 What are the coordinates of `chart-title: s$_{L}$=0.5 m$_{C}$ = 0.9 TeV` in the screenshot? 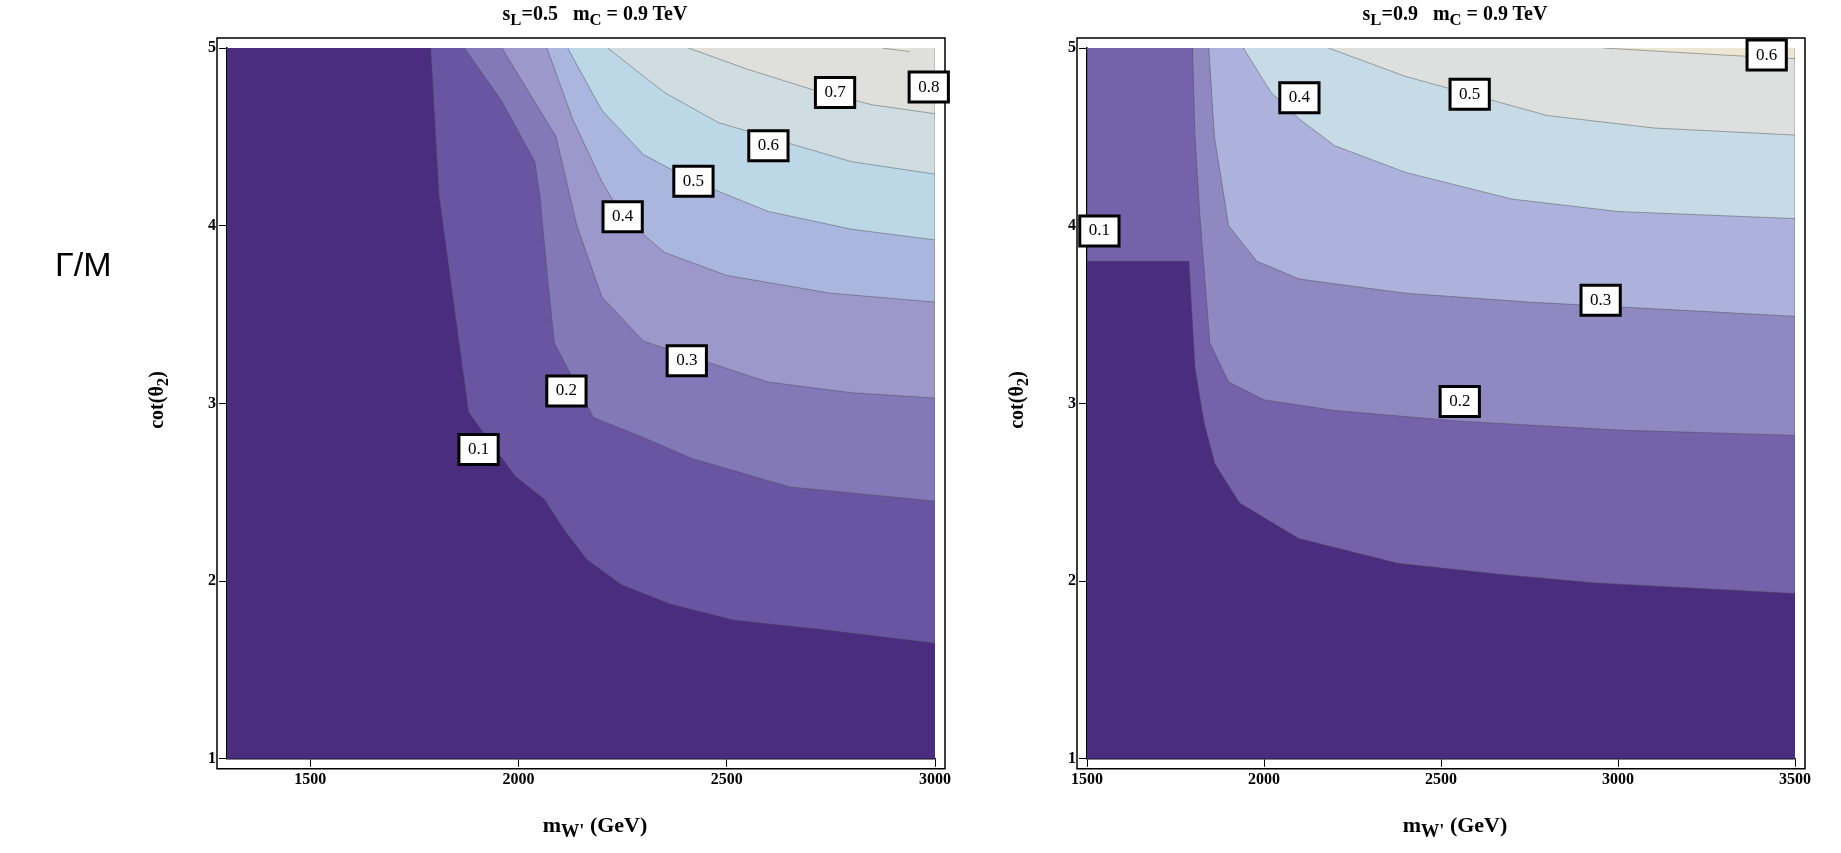 It's located at (595, 16).